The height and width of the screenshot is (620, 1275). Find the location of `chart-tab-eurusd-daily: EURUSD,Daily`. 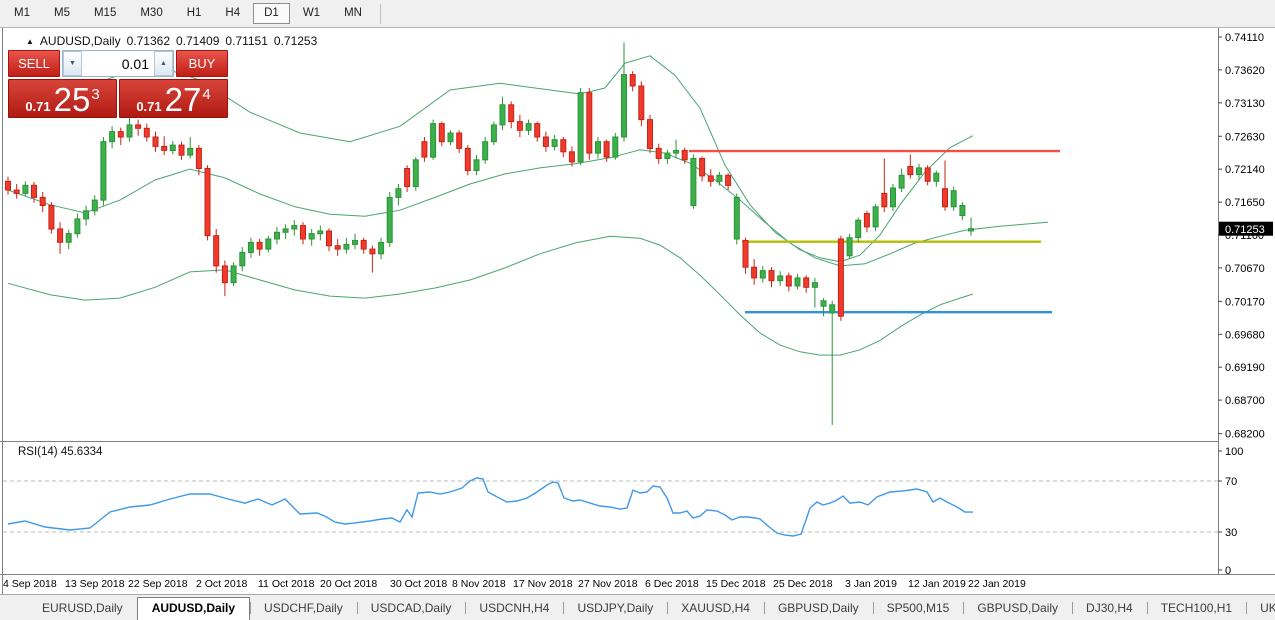

chart-tab-eurusd-daily: EURUSD,Daily is located at coordinates (82, 608).